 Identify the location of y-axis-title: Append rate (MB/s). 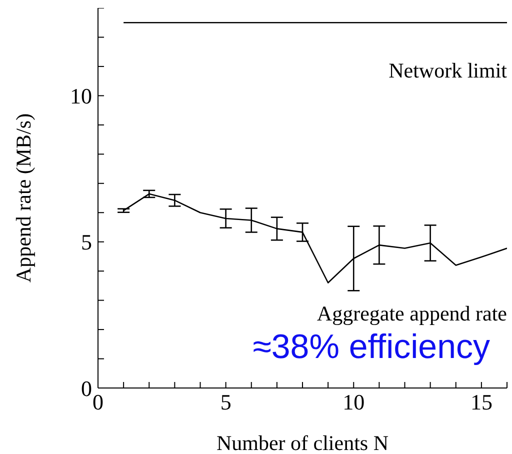
(23, 198).